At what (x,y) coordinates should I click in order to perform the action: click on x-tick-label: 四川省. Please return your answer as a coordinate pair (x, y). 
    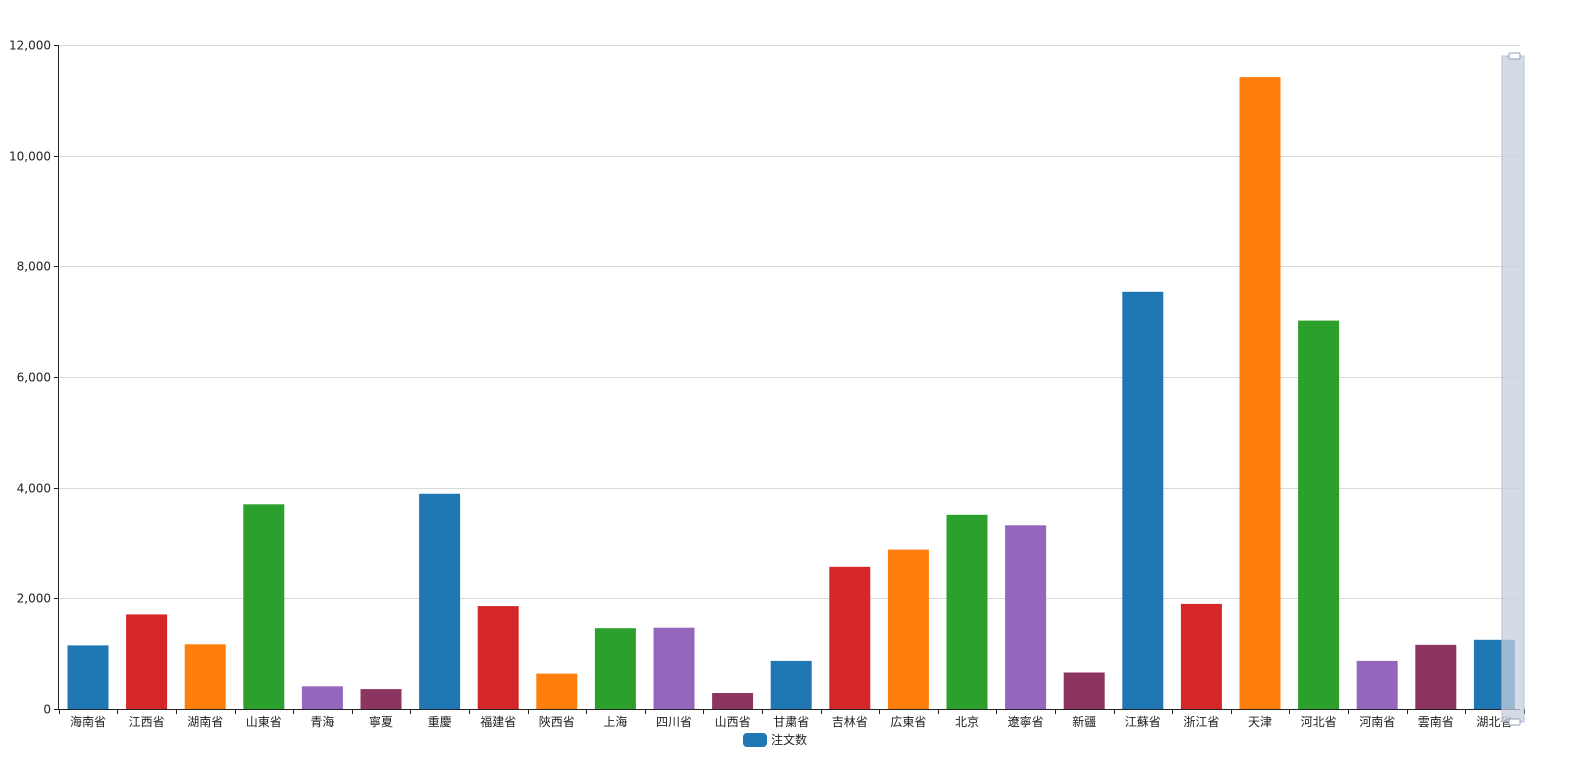
    Looking at the image, I should click on (674, 722).